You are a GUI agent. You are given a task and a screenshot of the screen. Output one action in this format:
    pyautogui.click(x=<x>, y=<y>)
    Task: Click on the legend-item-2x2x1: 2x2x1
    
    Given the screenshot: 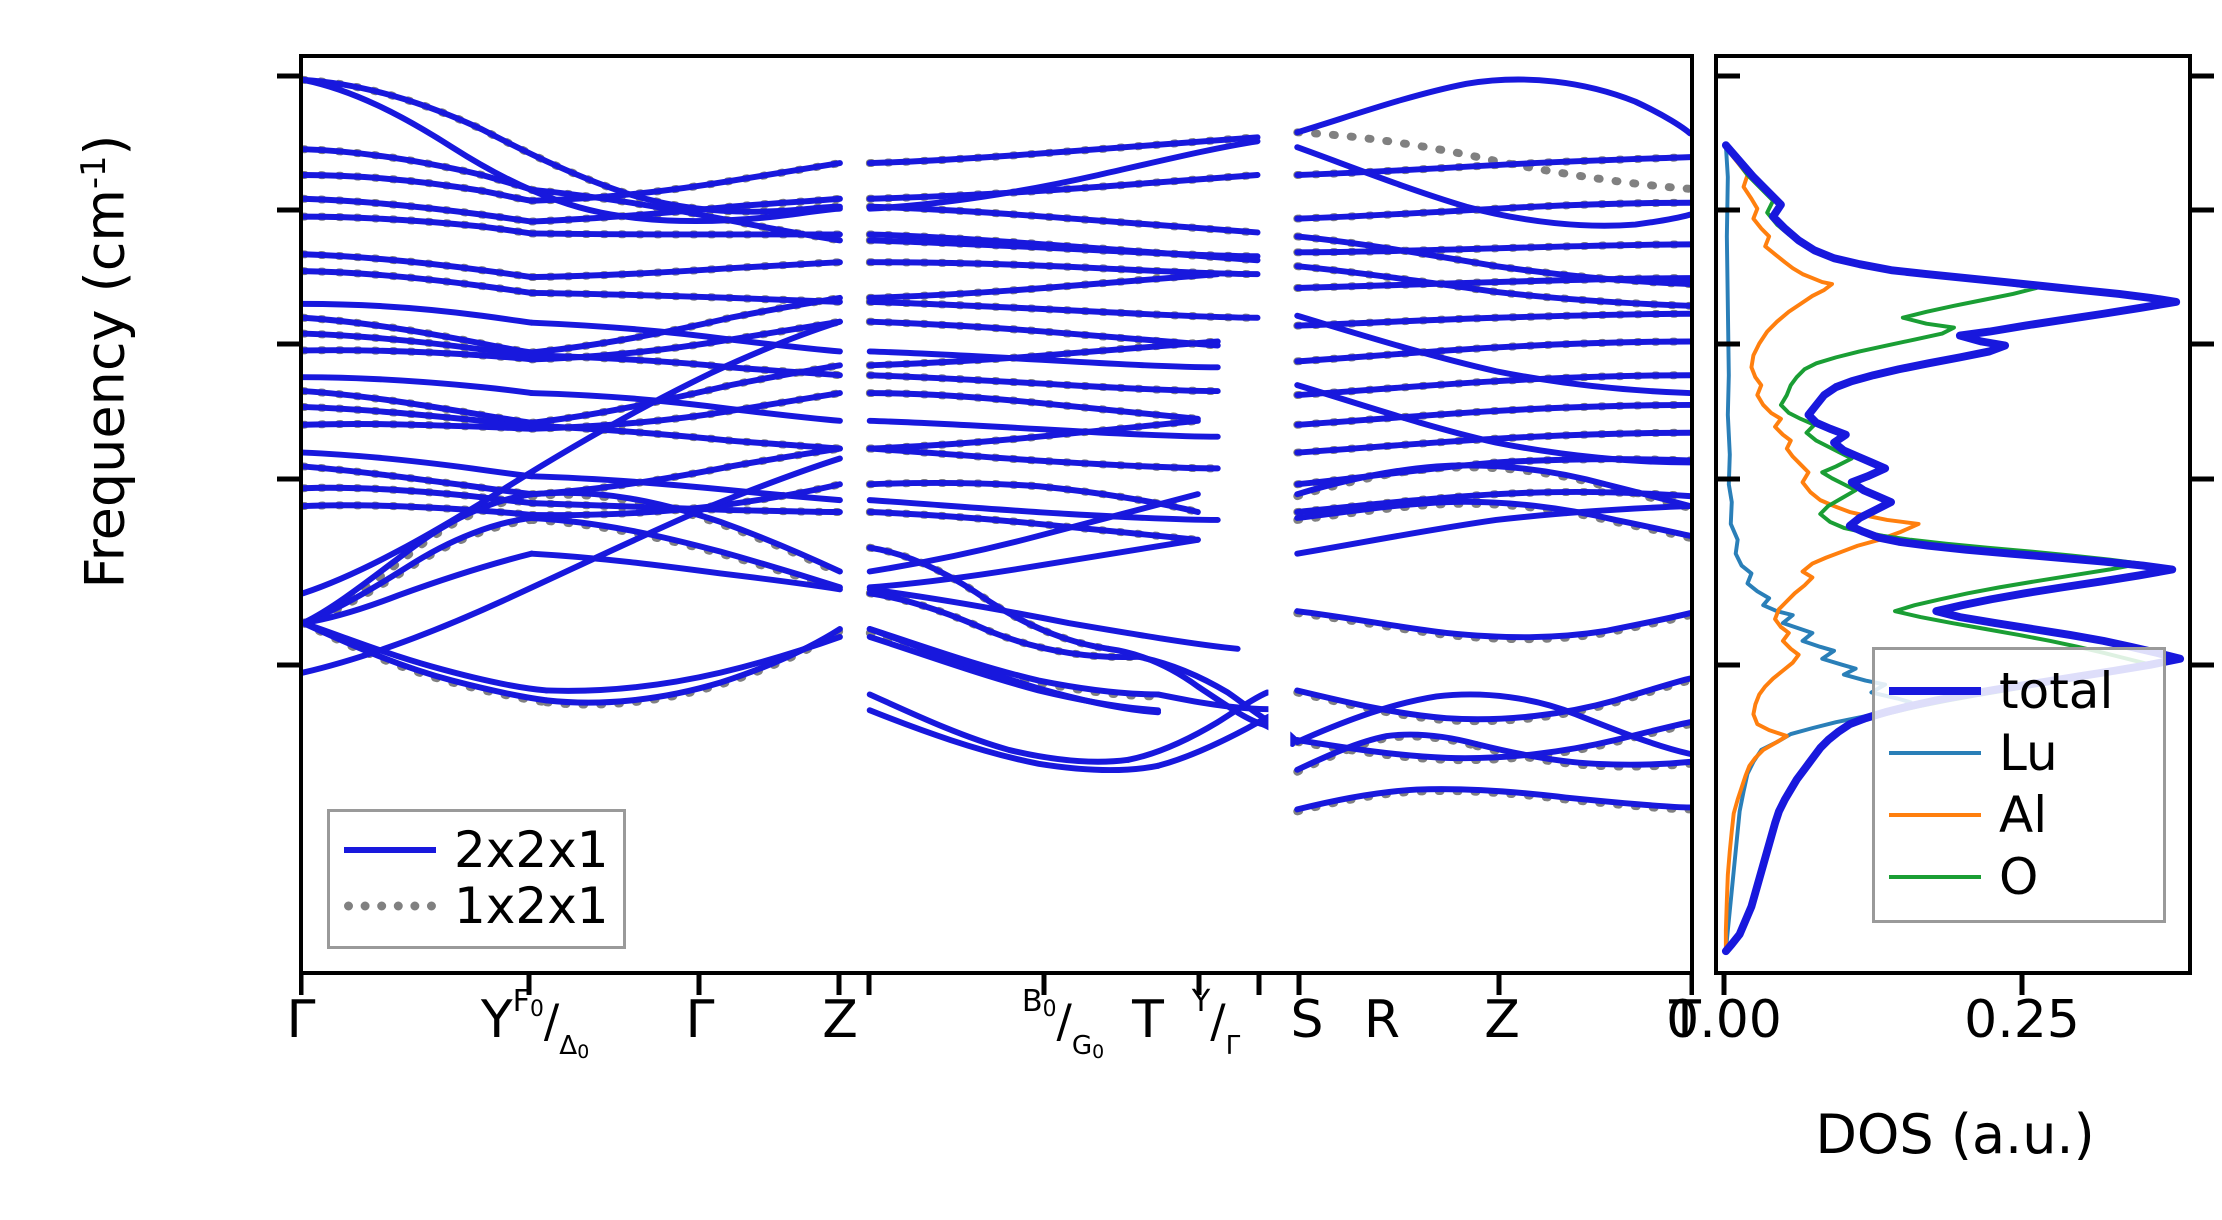 What is the action you would take?
    pyautogui.click(x=476, y=850)
    